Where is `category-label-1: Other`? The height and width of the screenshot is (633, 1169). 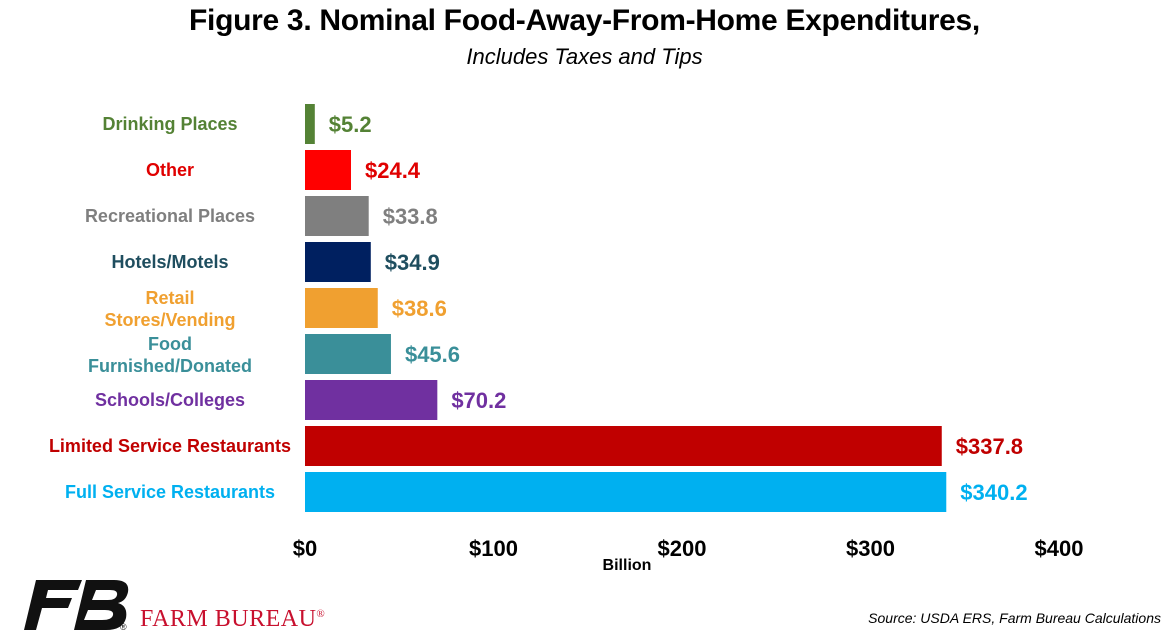
category-label-1: Other is located at coordinates (170, 170).